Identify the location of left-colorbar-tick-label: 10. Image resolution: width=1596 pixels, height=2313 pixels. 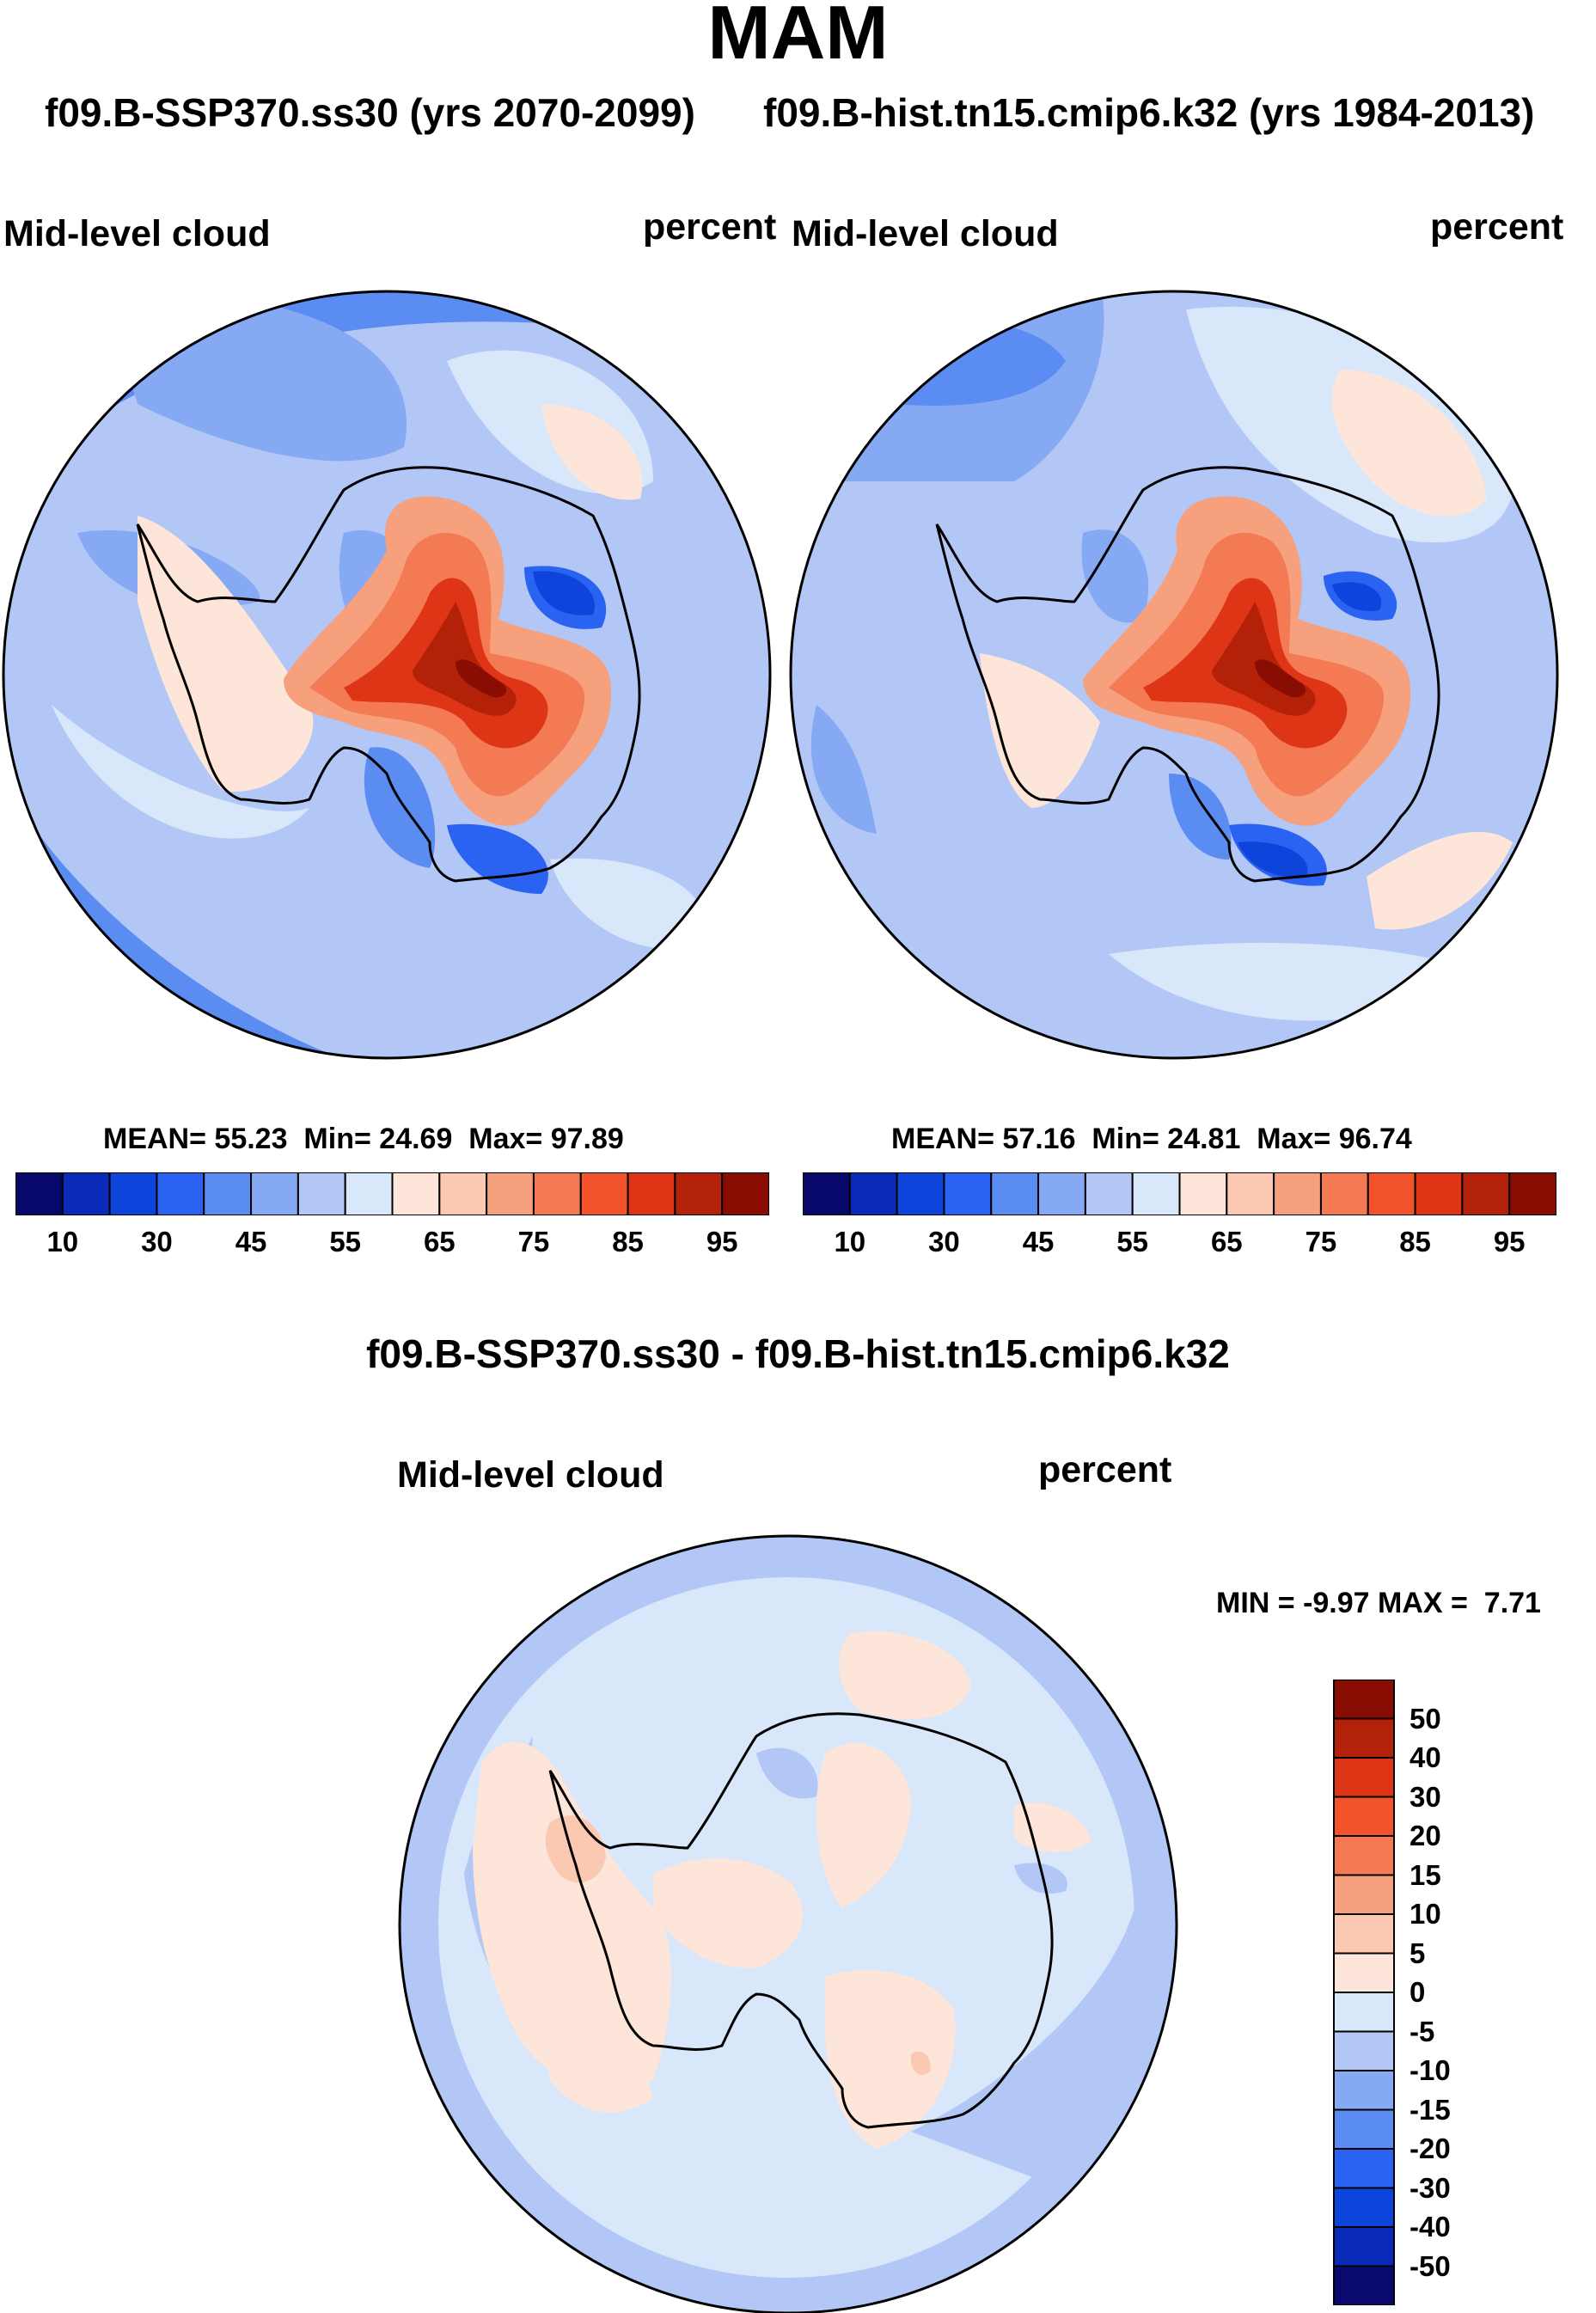
(62, 1241).